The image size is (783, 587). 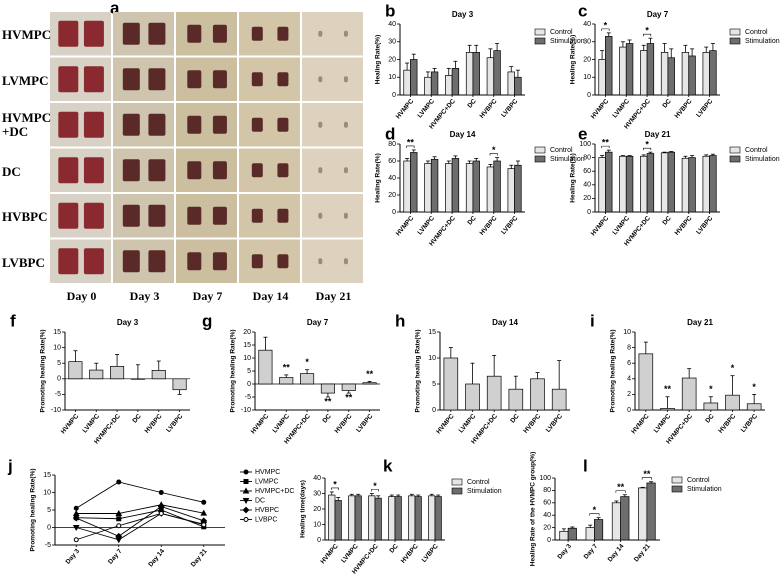 I want to click on legend-label: HVBPC, so click(x=267, y=510).